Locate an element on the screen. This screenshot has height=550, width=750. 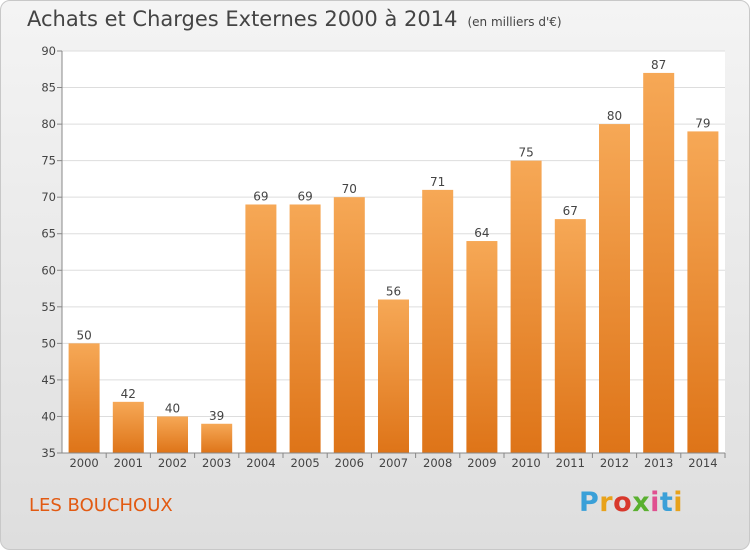
bar-2013 is located at coordinates (659, 262).